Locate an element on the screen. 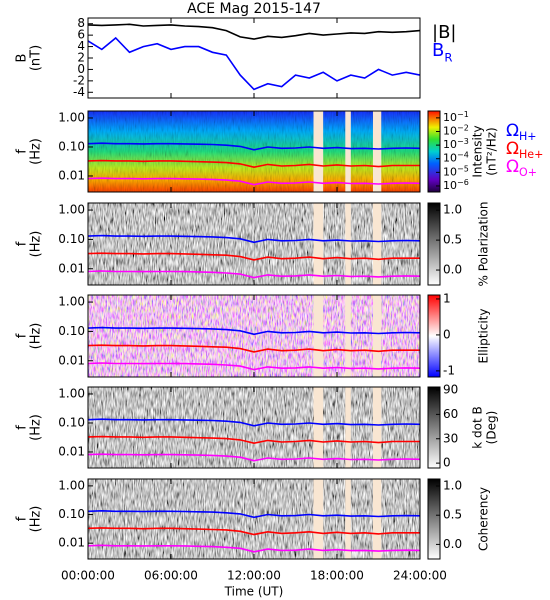  colorbar-tick-label: -1 is located at coordinates (449, 370).